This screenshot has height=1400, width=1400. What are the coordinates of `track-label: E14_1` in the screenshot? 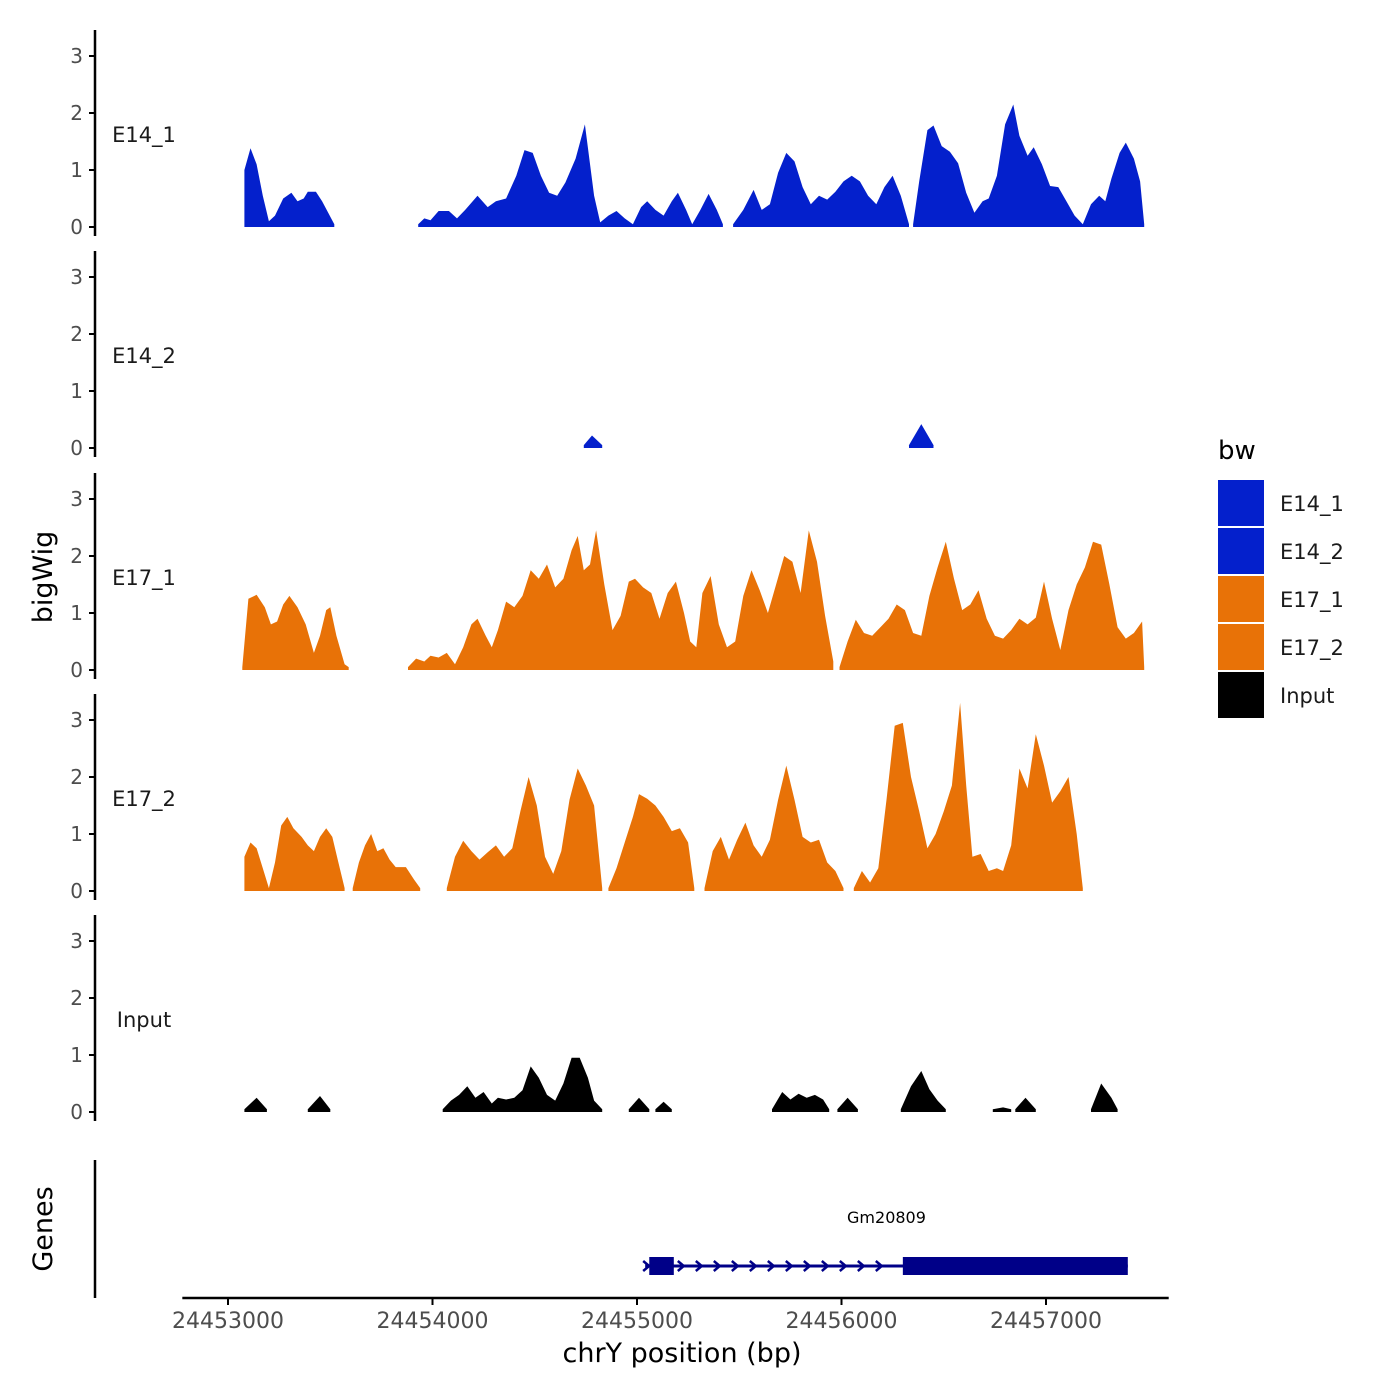 It's located at (144, 135).